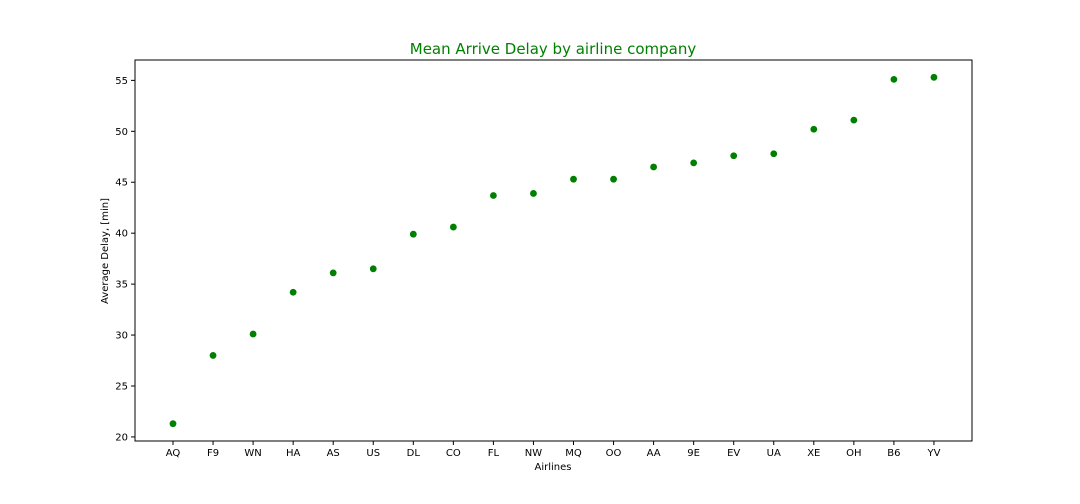 Image resolution: width=1080 pixels, height=504 pixels. I want to click on y-tick-label: 35, so click(121, 285).